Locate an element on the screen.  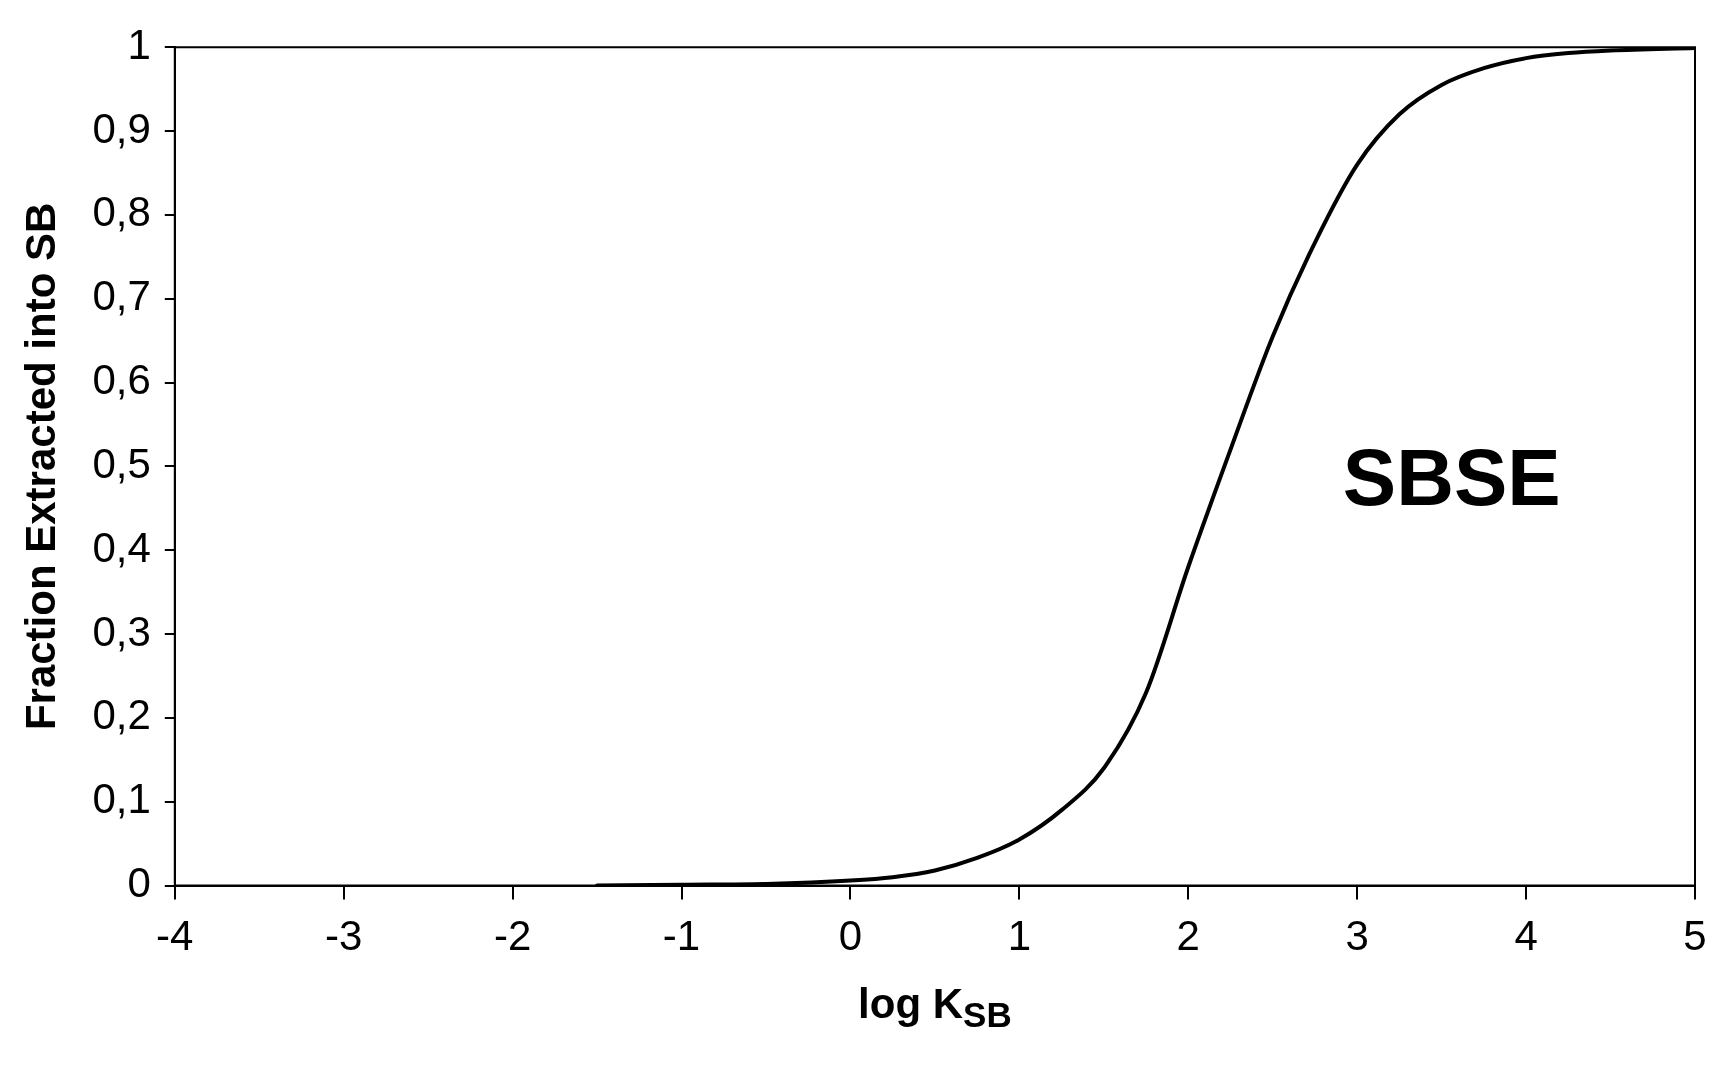
x-tick-label: 2 is located at coordinates (1188, 936).